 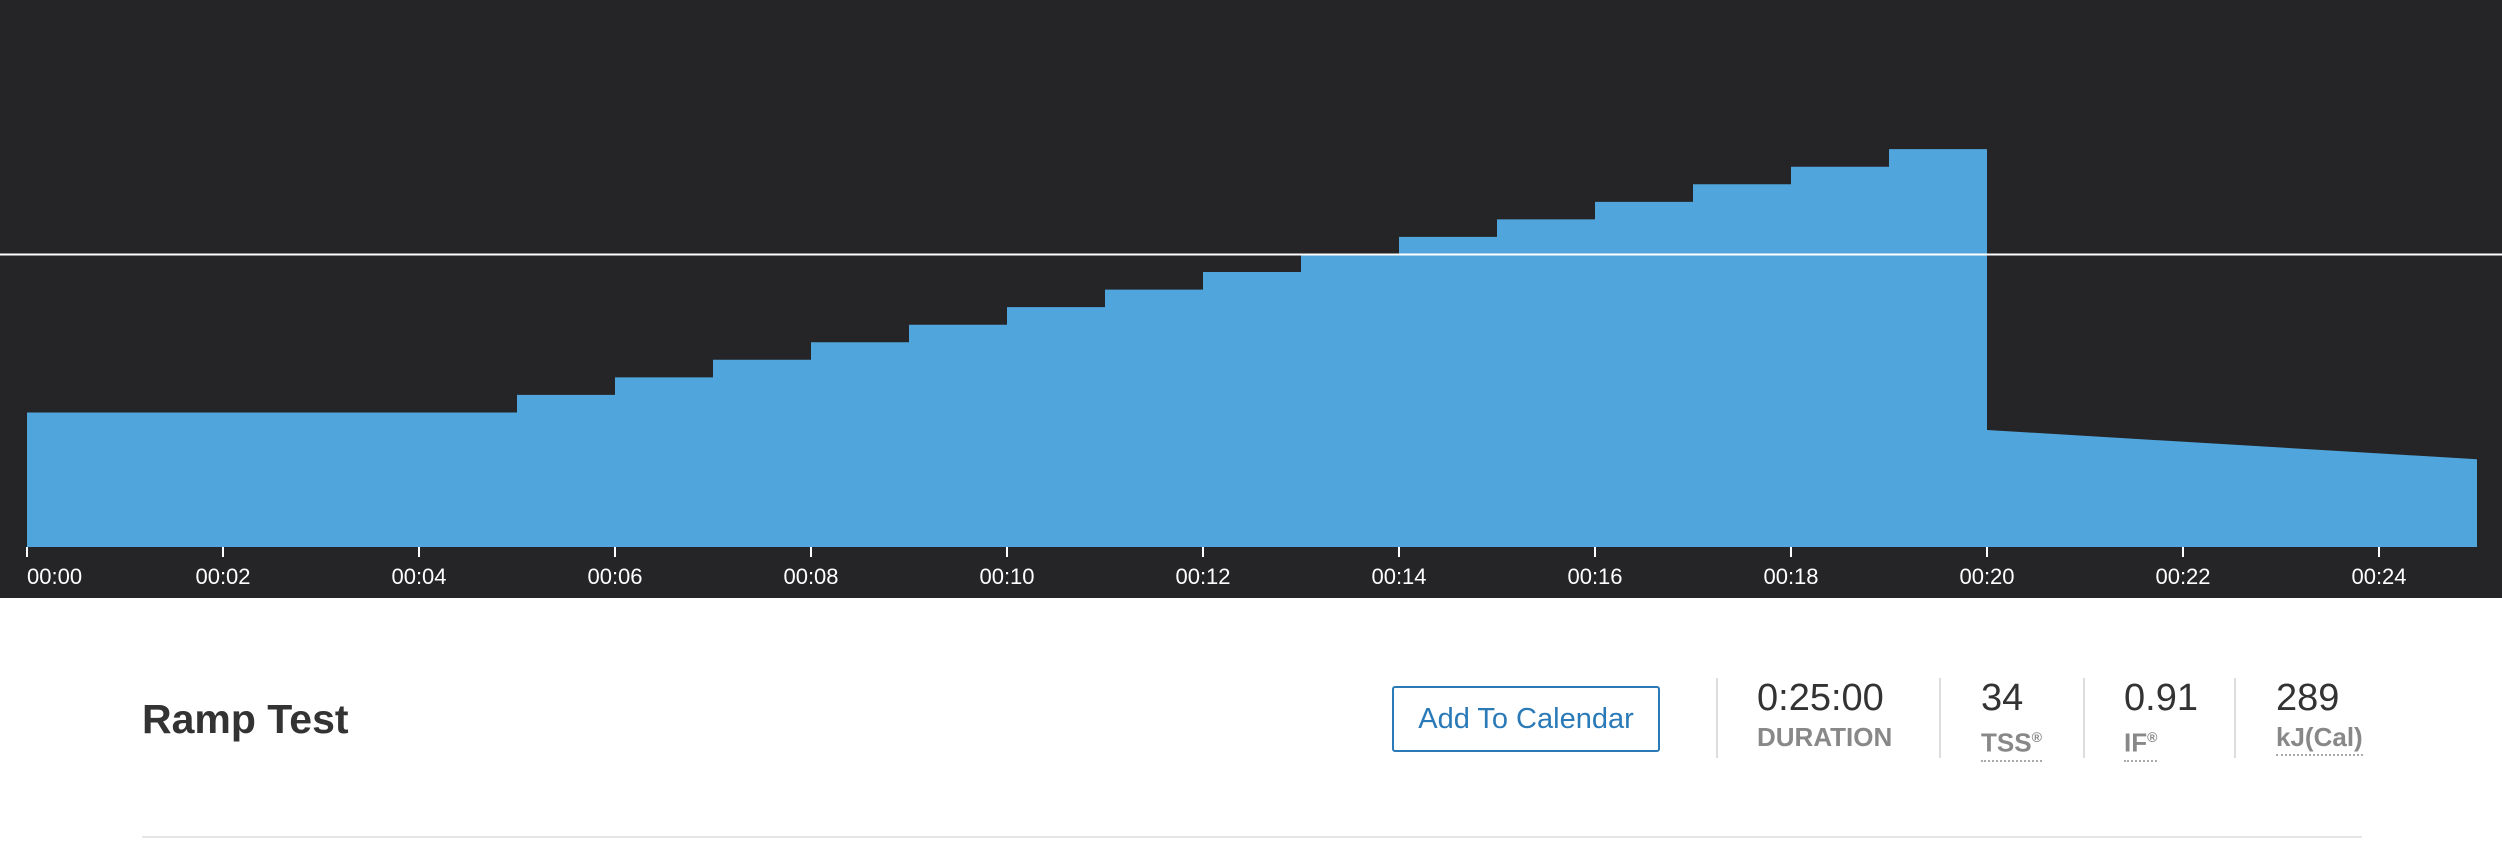 What do you see at coordinates (1820, 698) in the screenshot?
I see `stat-value: 0:25:00` at bounding box center [1820, 698].